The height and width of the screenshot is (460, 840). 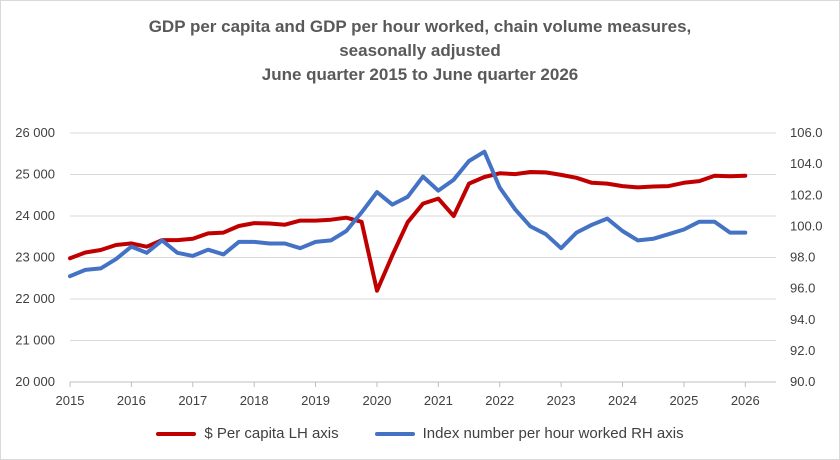 What do you see at coordinates (131, 400) in the screenshot?
I see `x-tick-label: 2016` at bounding box center [131, 400].